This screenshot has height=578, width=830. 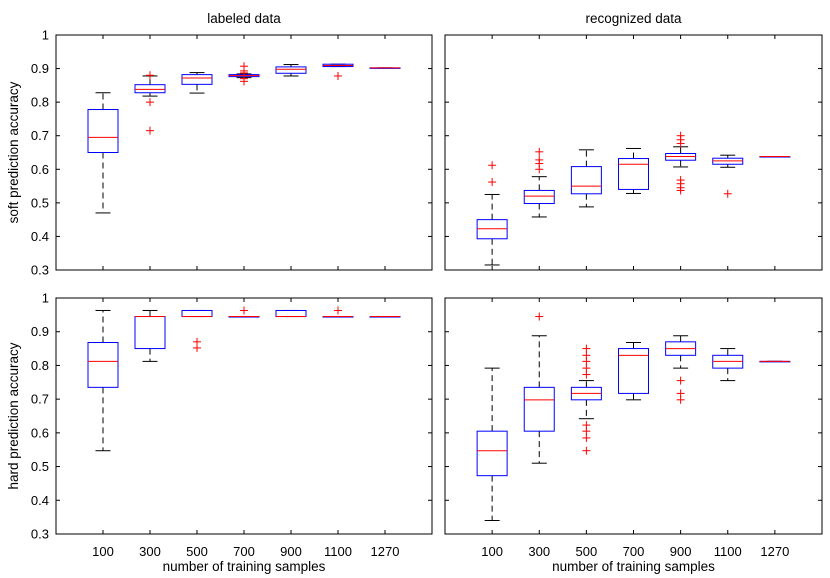 What do you see at coordinates (13, 415) in the screenshot?
I see `y-axis-title: hard prediction accuracy` at bounding box center [13, 415].